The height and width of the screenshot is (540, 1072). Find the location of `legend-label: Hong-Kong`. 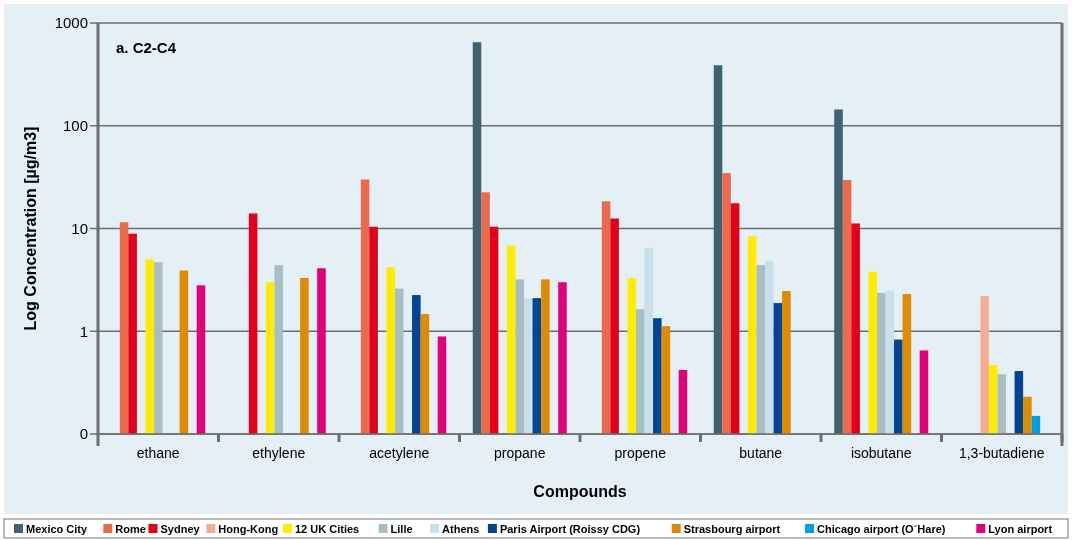

legend-label: Hong-Kong is located at coordinates (248, 528).